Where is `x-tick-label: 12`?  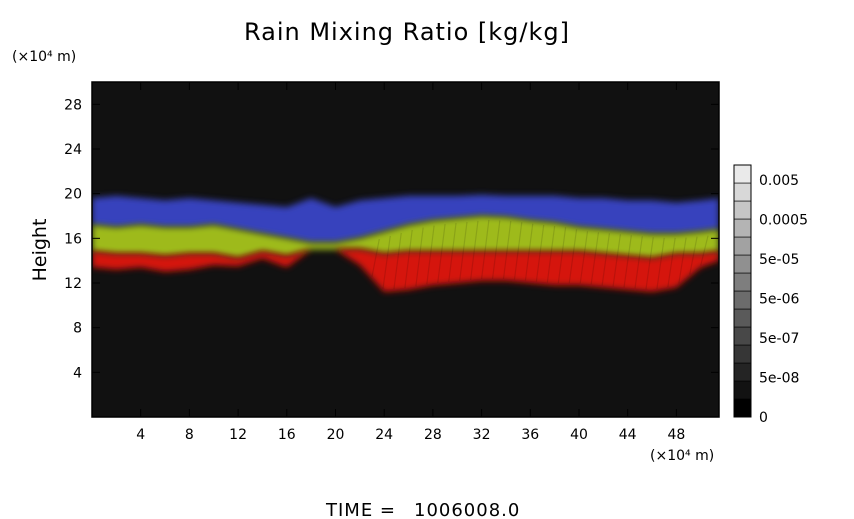 x-tick-label: 12 is located at coordinates (238, 435).